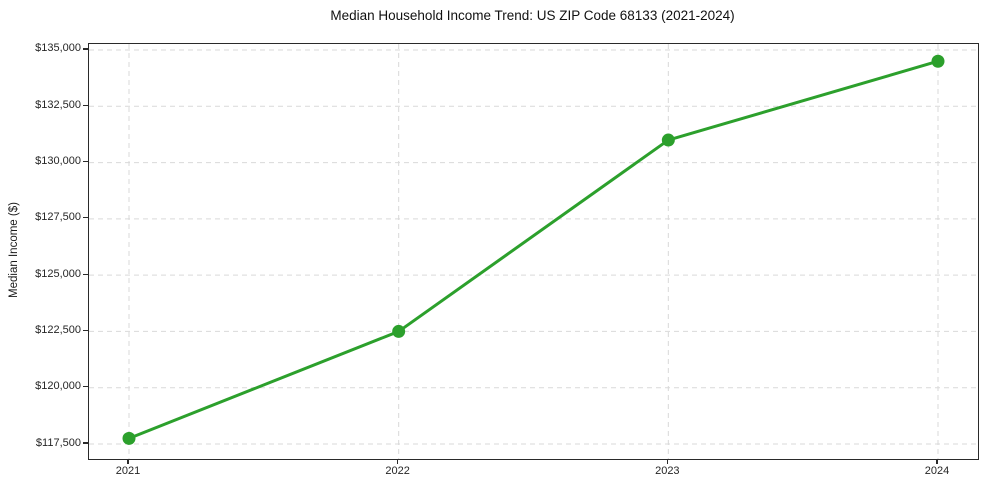 The image size is (989, 490). What do you see at coordinates (58, 217) in the screenshot?
I see `y-tick-label: $127,500` at bounding box center [58, 217].